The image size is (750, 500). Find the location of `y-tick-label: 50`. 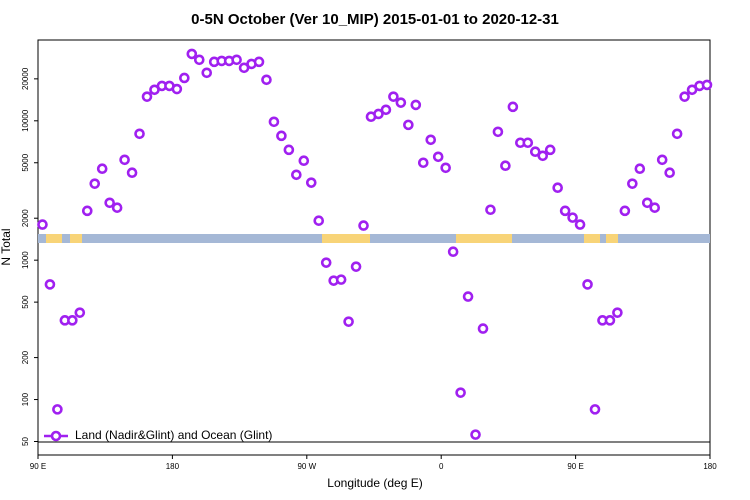

y-tick-label: 50 is located at coordinates (25, 440).